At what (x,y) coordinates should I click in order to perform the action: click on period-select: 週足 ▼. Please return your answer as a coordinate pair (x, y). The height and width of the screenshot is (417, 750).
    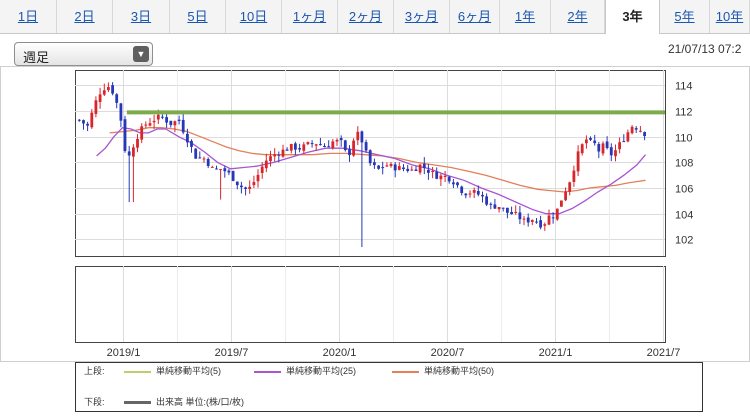
    Looking at the image, I should click on (83, 54).